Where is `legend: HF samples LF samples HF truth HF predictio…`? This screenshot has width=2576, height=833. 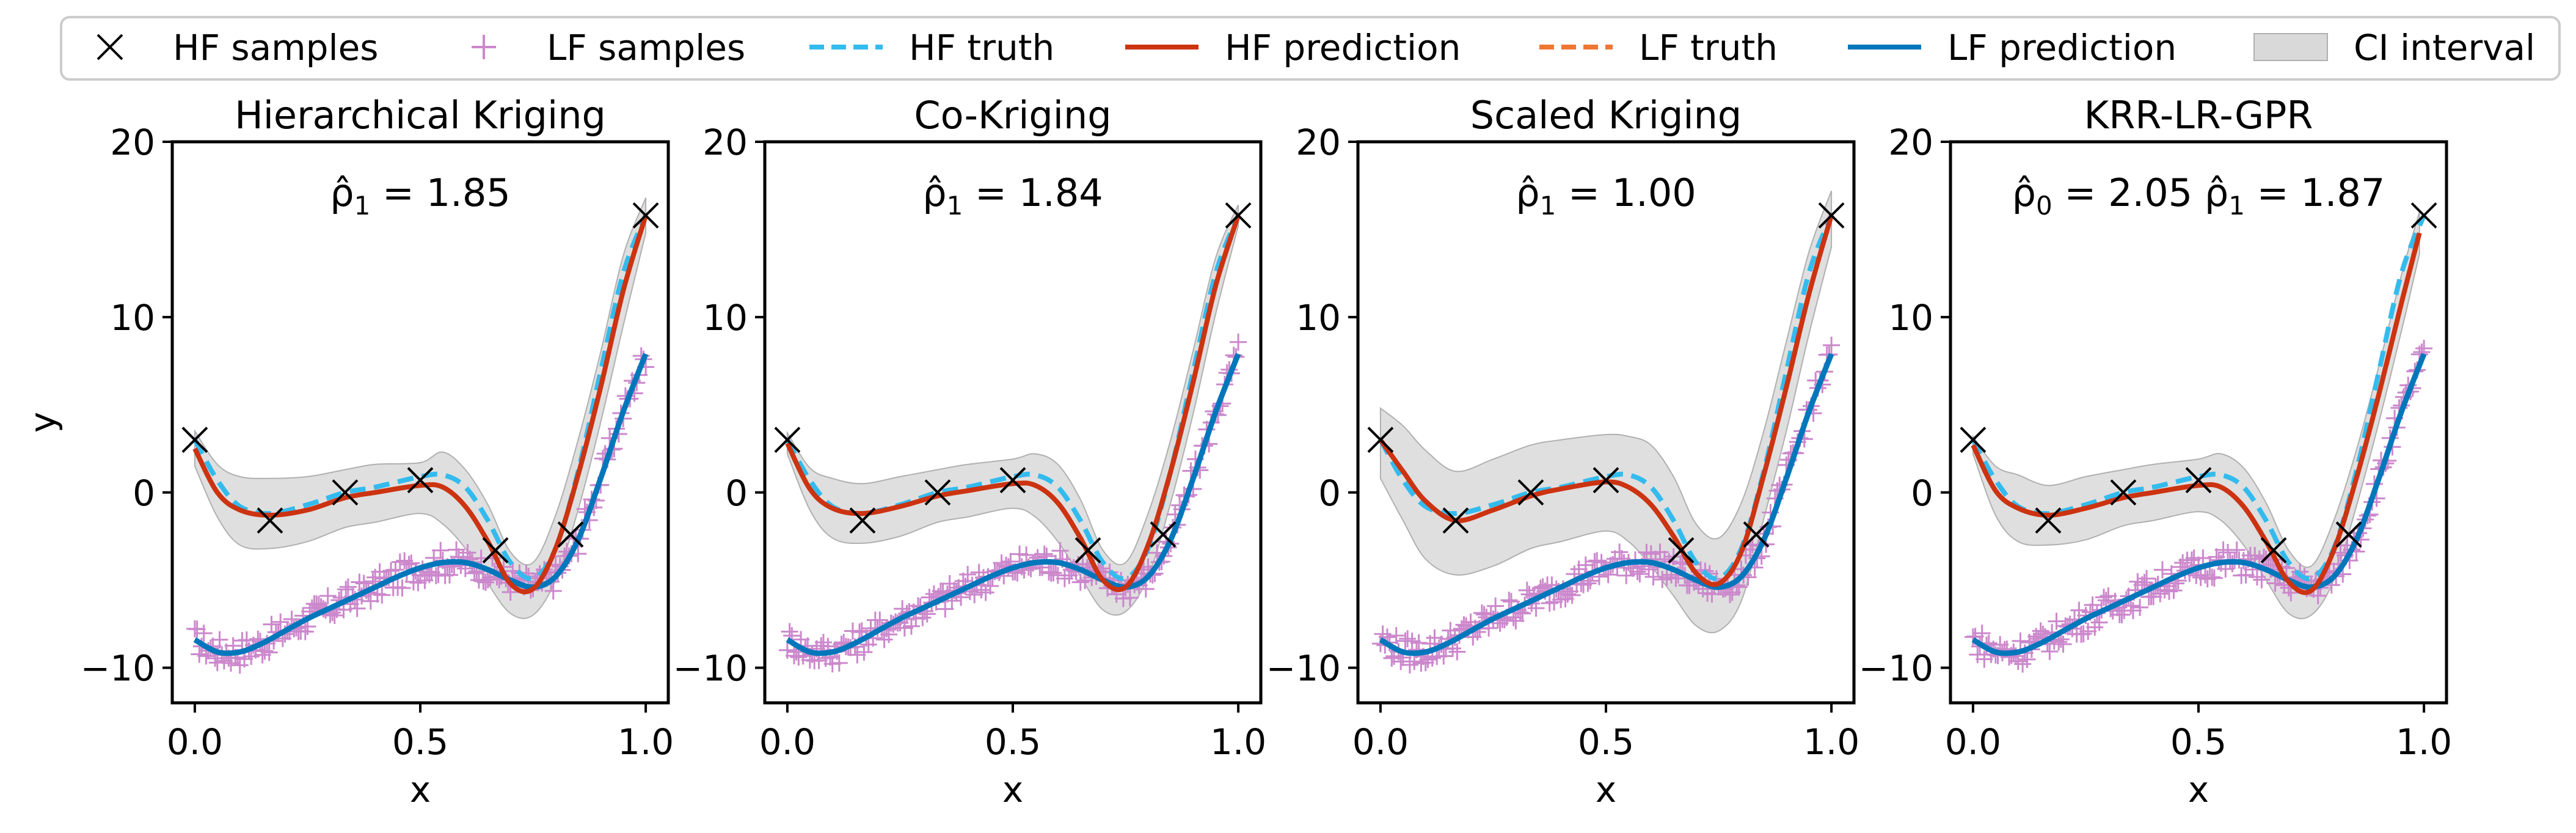
legend: HF samples LF samples HF truth HF predictio… is located at coordinates (1310, 48).